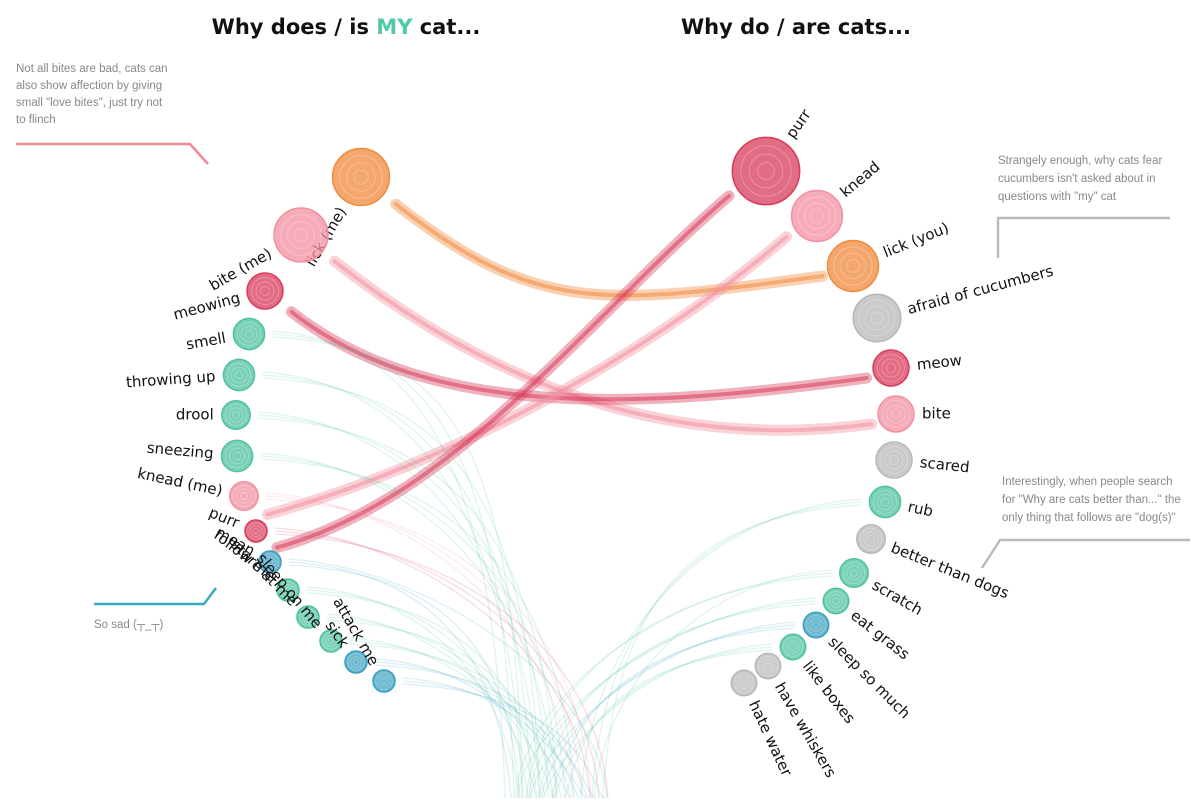 The height and width of the screenshot is (800, 1200). What do you see at coordinates (914, 414) in the screenshot?
I see `node-R-bite: bite` at bounding box center [914, 414].